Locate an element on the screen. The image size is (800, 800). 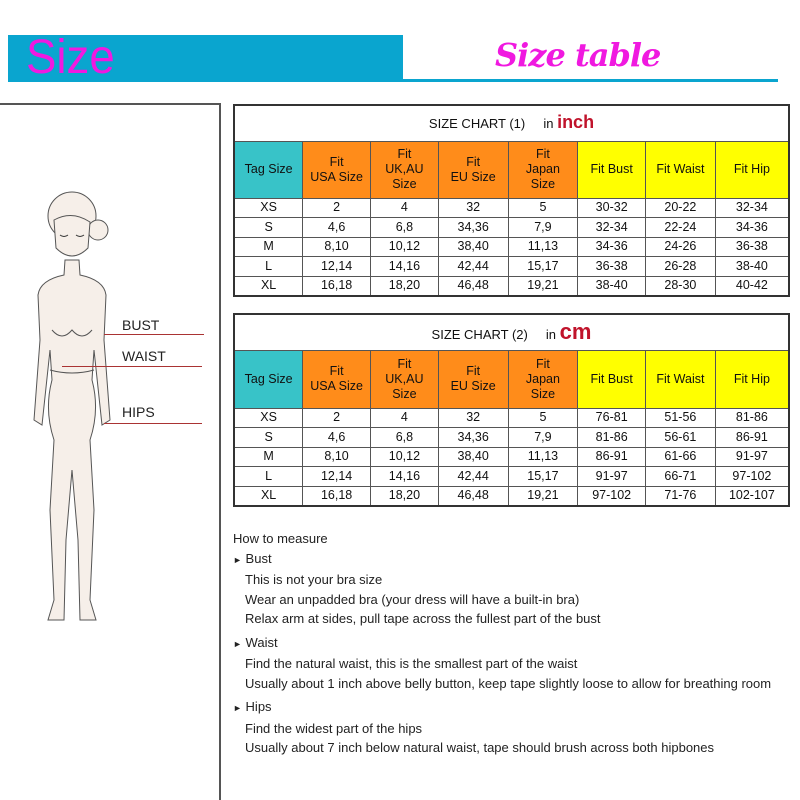
column-header: Fit Bust is located at coordinates (612, 379).